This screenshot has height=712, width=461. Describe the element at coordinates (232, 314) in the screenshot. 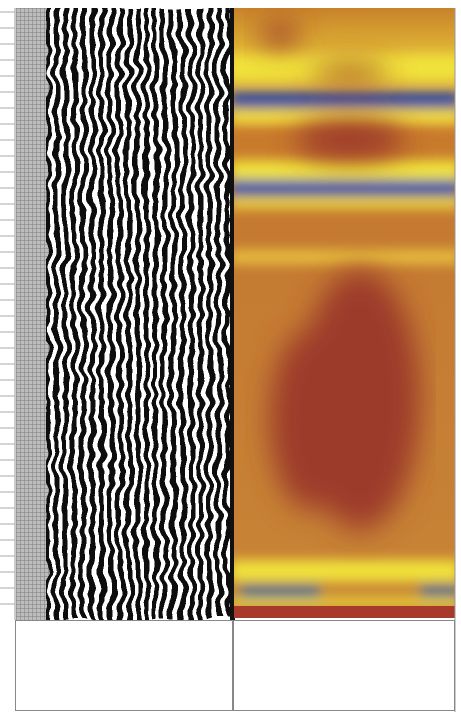

I see `divider` at that location.